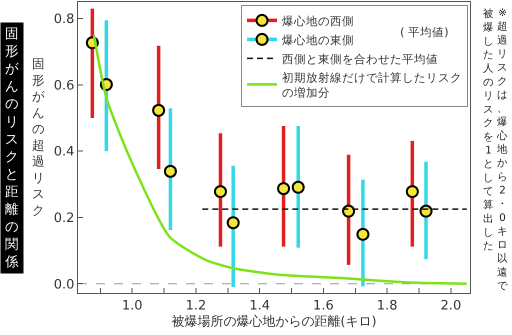 This screenshot has height=335, width=512. I want to click on chart-title: 固形がんのリスクと距離の関係, so click(12, 148).